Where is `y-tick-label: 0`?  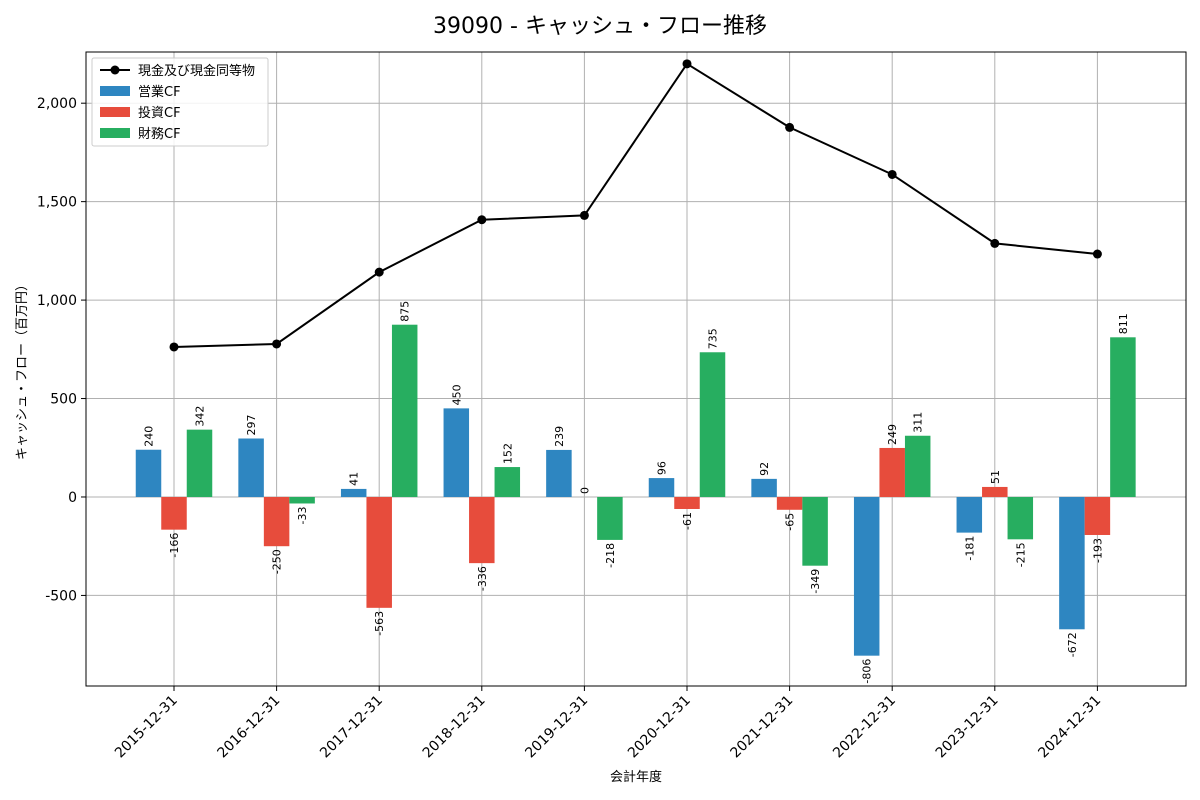
y-tick-label: 0 is located at coordinates (72, 498).